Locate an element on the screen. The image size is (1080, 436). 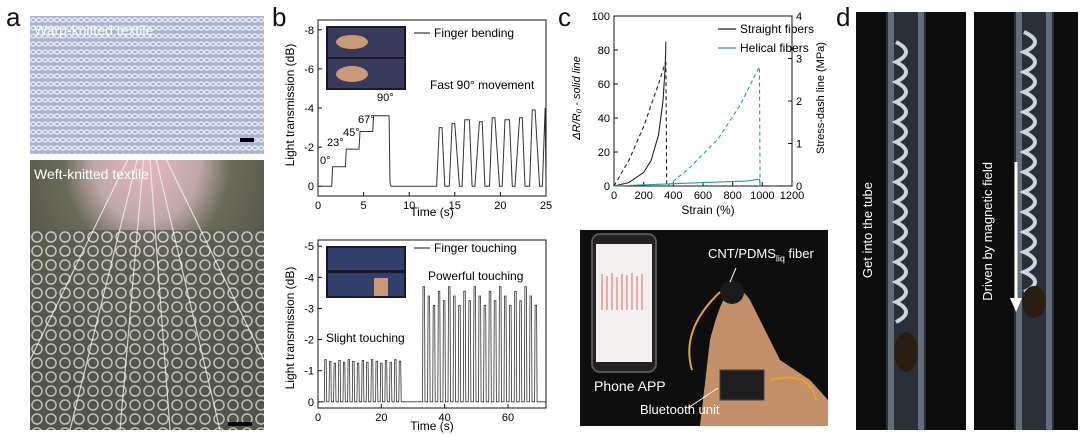
tube-photo-left: Get into the tube is located at coordinates (911, 221).